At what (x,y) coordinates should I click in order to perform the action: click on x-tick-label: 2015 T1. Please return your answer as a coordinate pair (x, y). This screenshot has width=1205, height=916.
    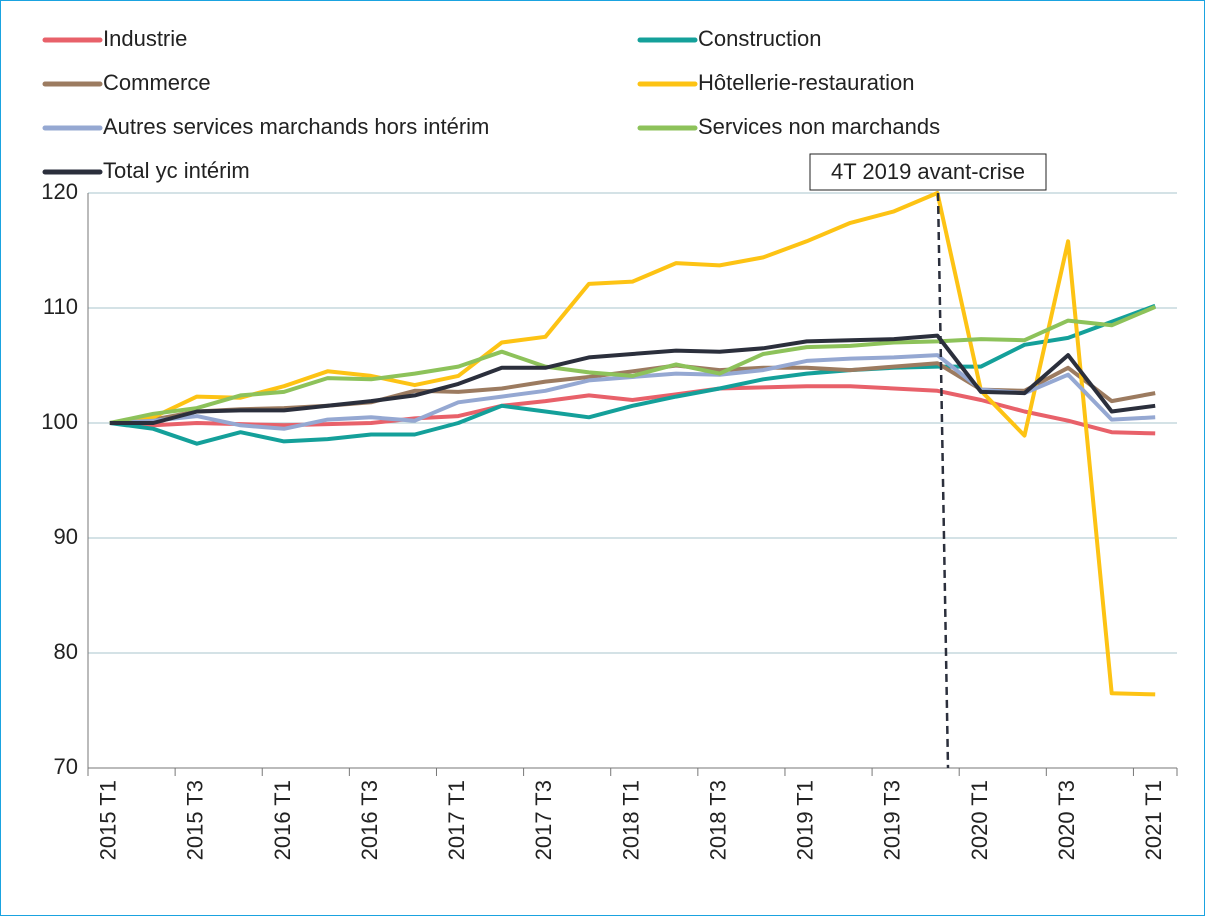
    Looking at the image, I should click on (108, 820).